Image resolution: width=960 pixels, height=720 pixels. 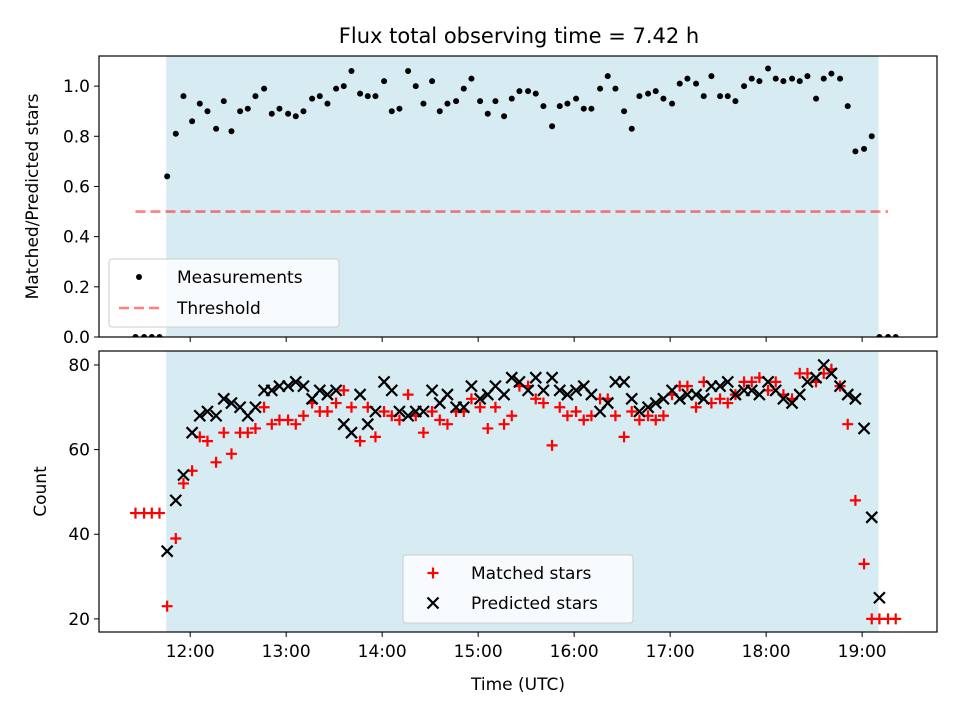 What do you see at coordinates (574, 652) in the screenshot?
I see `x-tick-label: 16:00` at bounding box center [574, 652].